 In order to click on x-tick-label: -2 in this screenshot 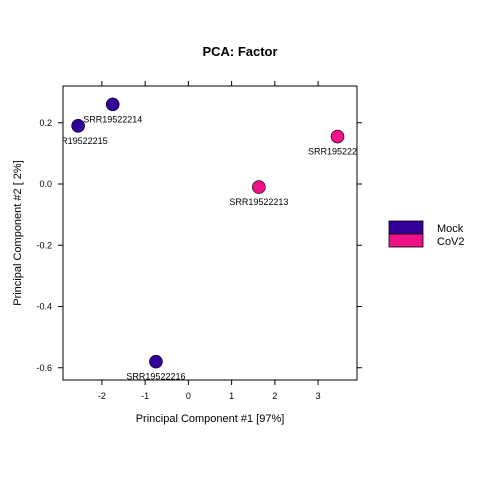, I will do `click(102, 396)`.